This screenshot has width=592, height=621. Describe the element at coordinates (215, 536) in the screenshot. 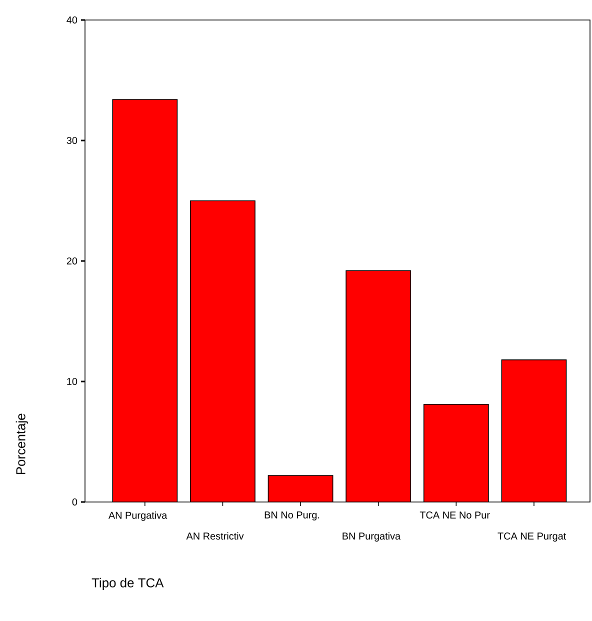

I see `x-tick-label: AN Restrictiv` at that location.